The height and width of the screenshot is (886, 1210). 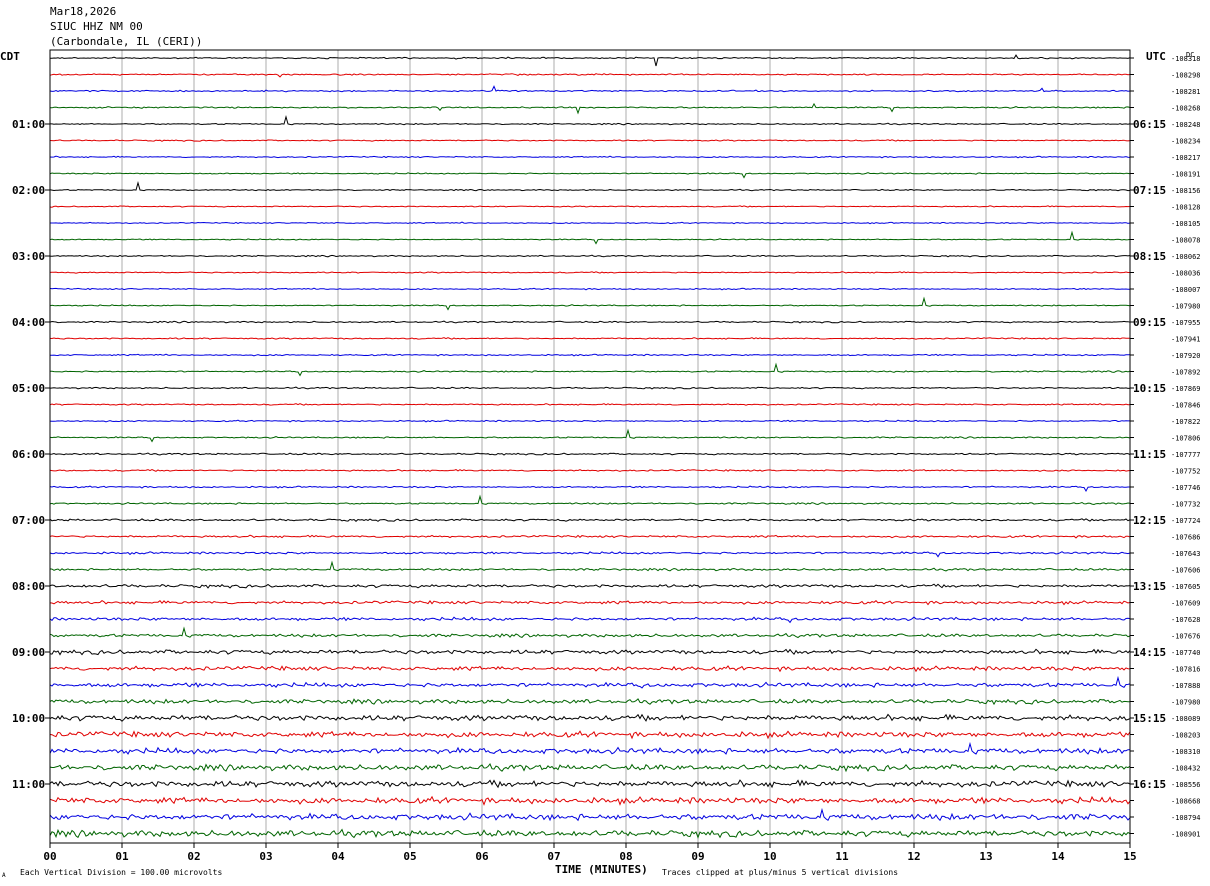 I want to click on x-axis-title: TIME (MINUTES), so click(x=601, y=869).